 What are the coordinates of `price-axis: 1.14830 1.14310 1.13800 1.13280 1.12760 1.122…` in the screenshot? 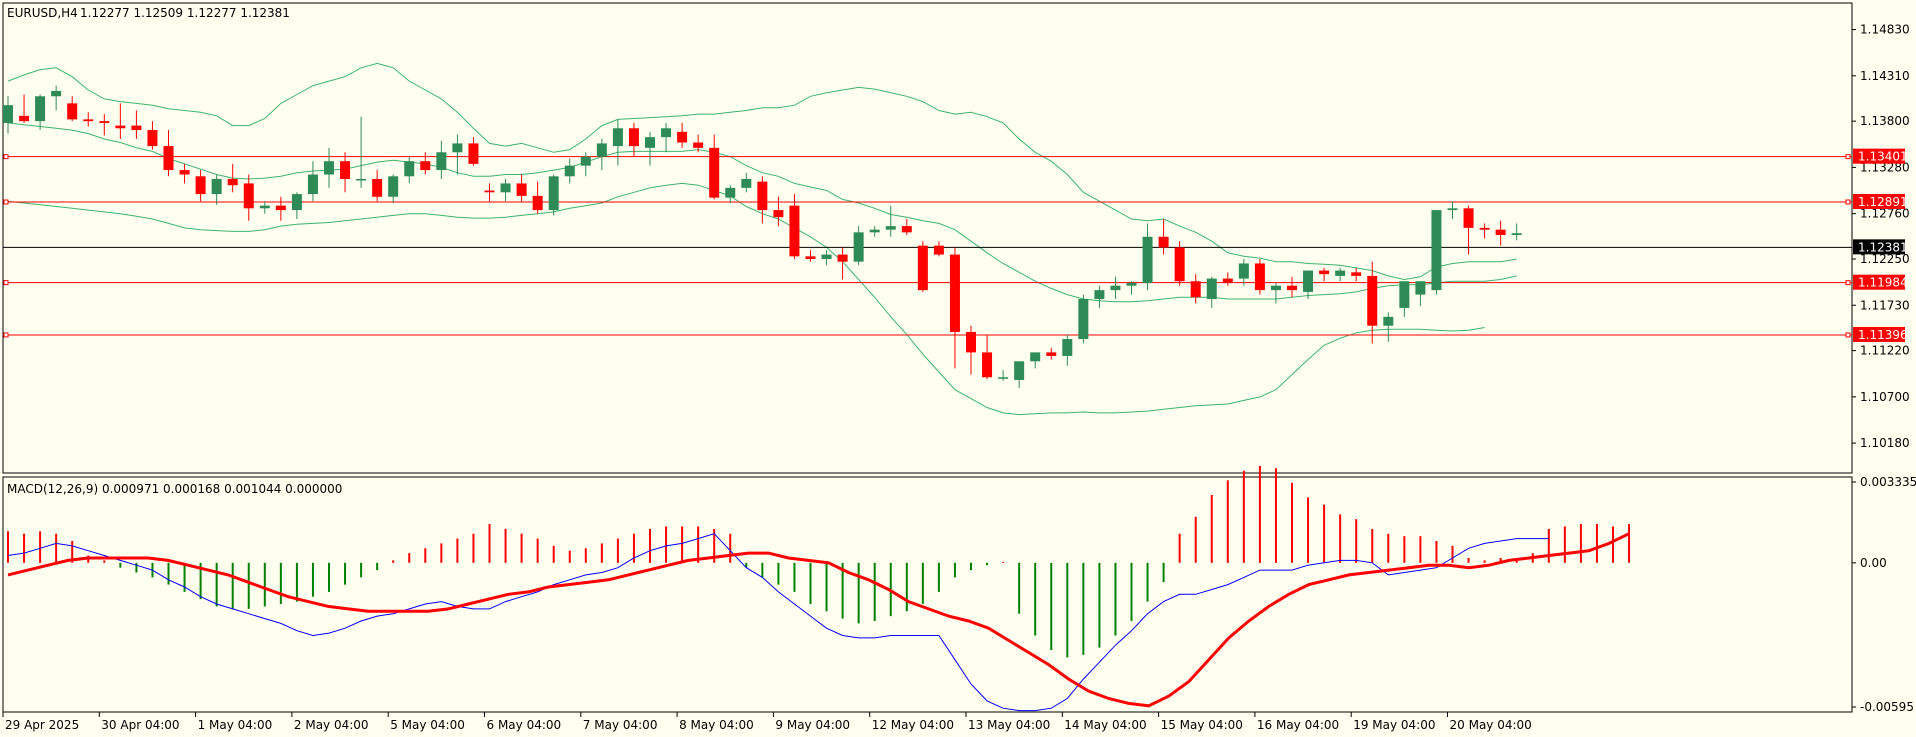 It's located at (1881, 236).